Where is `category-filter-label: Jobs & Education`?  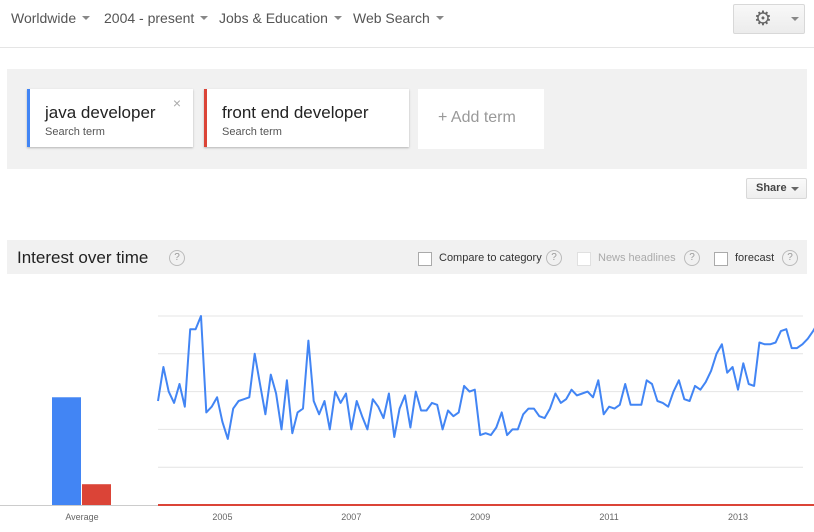 category-filter-label: Jobs & Education is located at coordinates (273, 18).